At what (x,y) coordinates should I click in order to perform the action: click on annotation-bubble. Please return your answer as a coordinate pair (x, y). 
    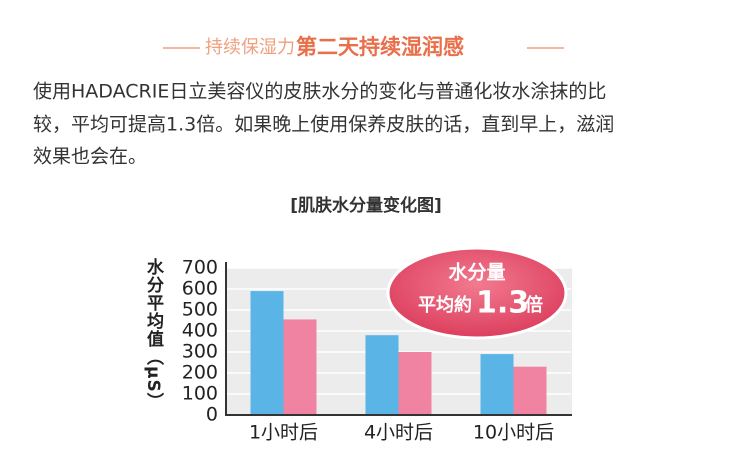
    Looking at the image, I should click on (477, 293).